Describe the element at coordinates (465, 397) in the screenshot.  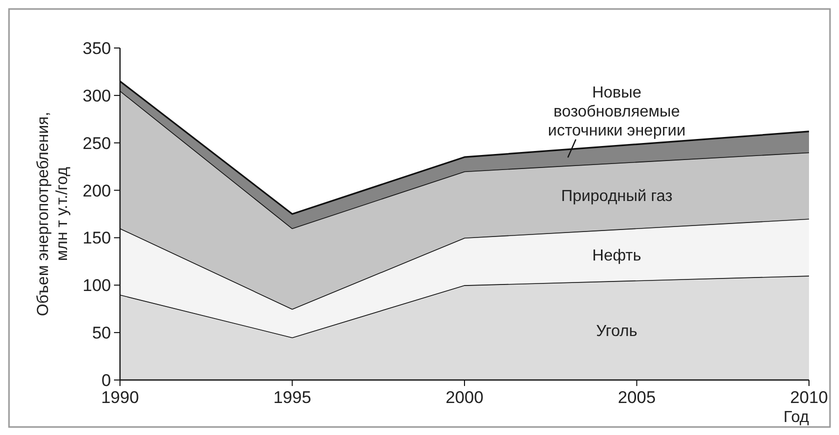
I see `x-tick-label: 2000` at that location.